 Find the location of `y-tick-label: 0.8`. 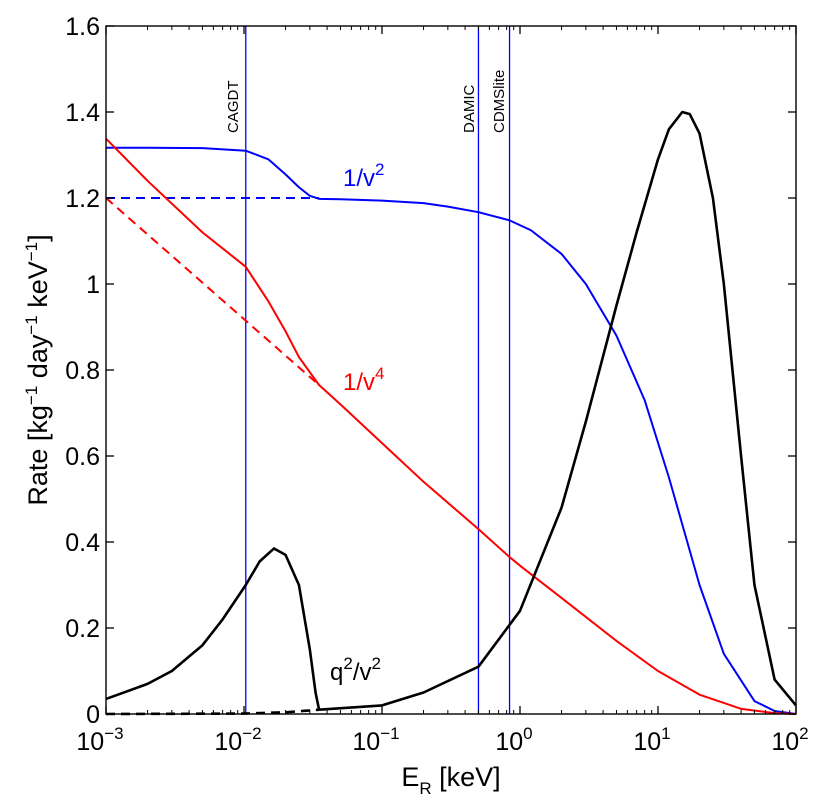

y-tick-label: 0.8 is located at coordinates (82, 371).